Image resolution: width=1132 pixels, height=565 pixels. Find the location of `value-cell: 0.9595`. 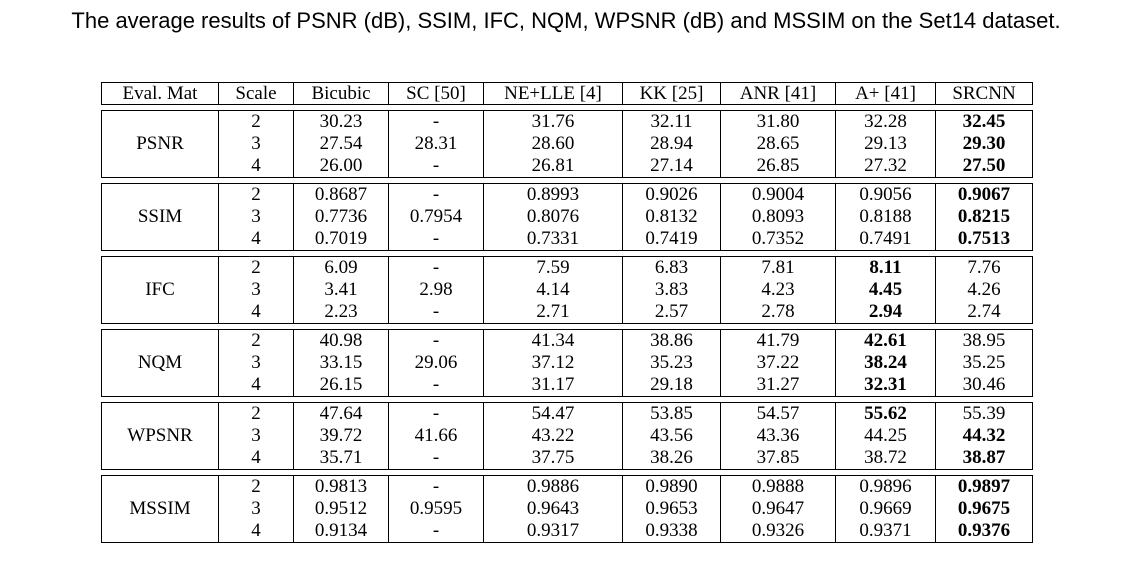

value-cell: 0.9595 is located at coordinates (436, 509).